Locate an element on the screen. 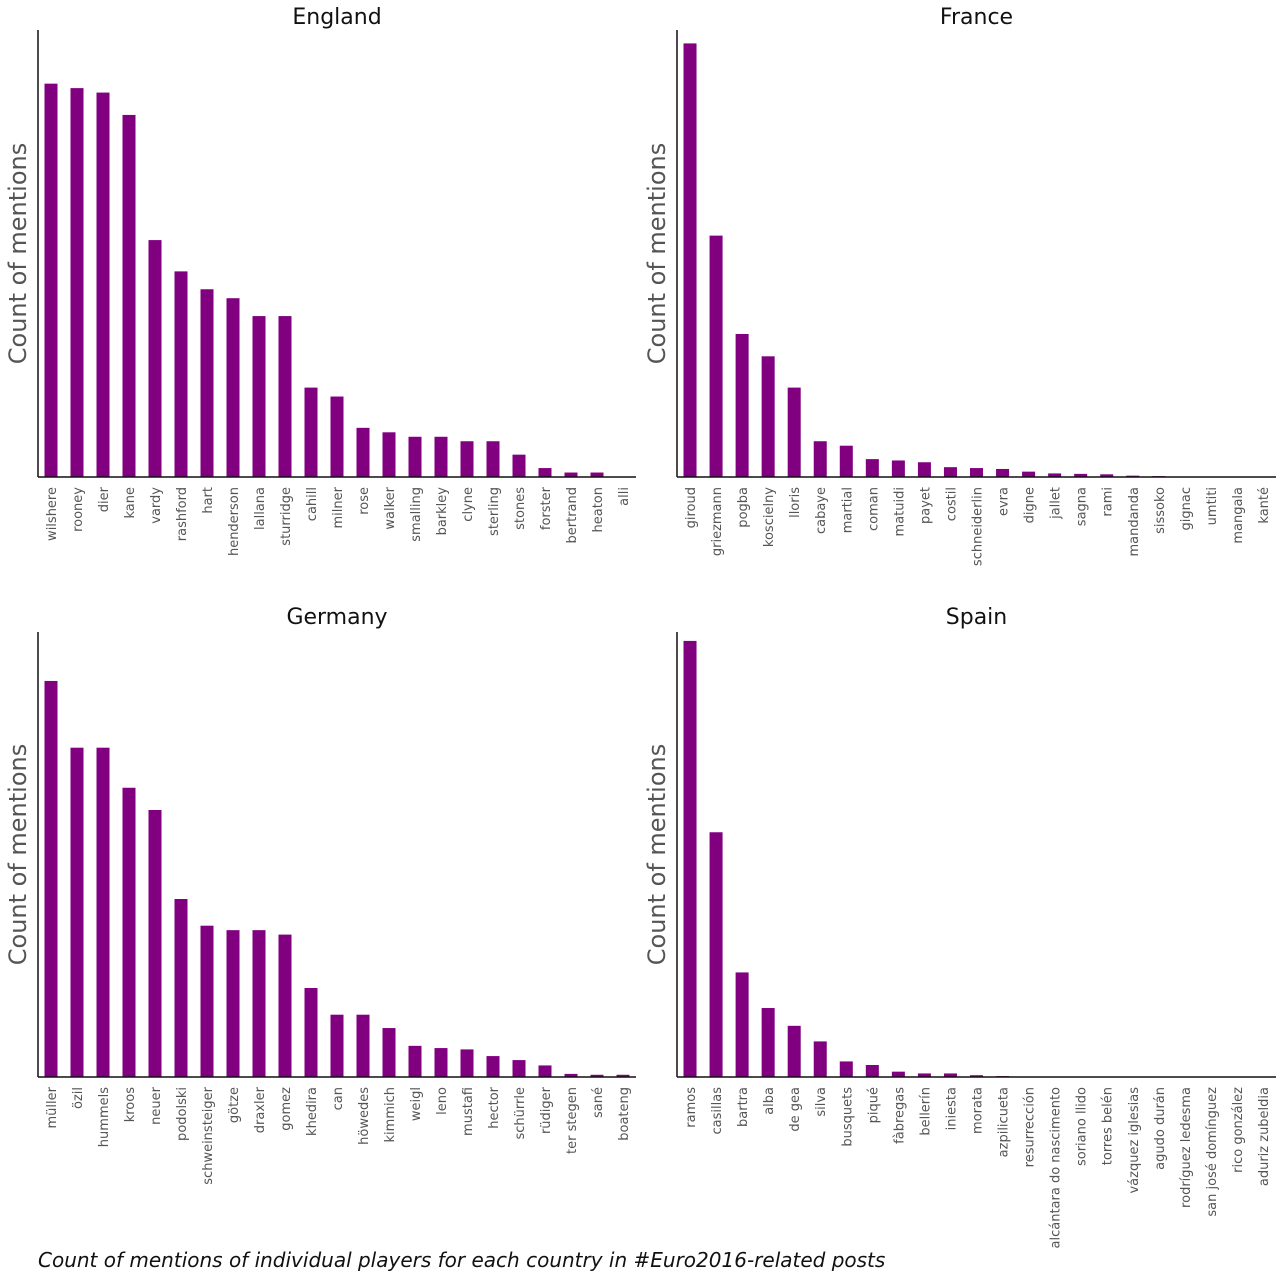  spain-tick-label: alcántara do nascimento is located at coordinates (1056, 1168).